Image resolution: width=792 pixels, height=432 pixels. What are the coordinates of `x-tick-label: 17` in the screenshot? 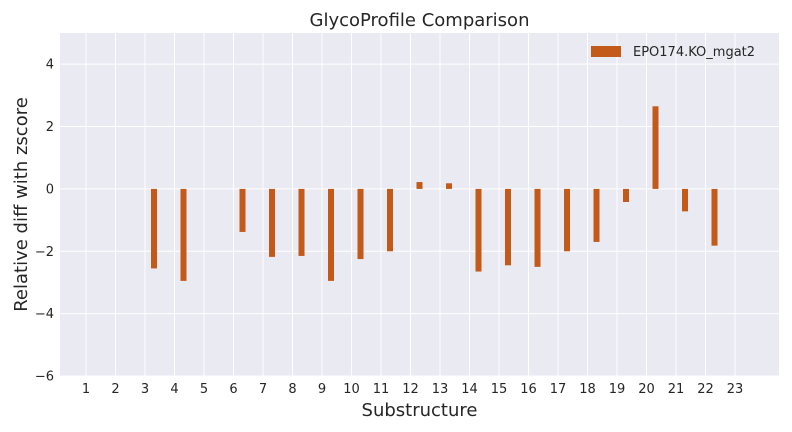 It's located at (558, 389).